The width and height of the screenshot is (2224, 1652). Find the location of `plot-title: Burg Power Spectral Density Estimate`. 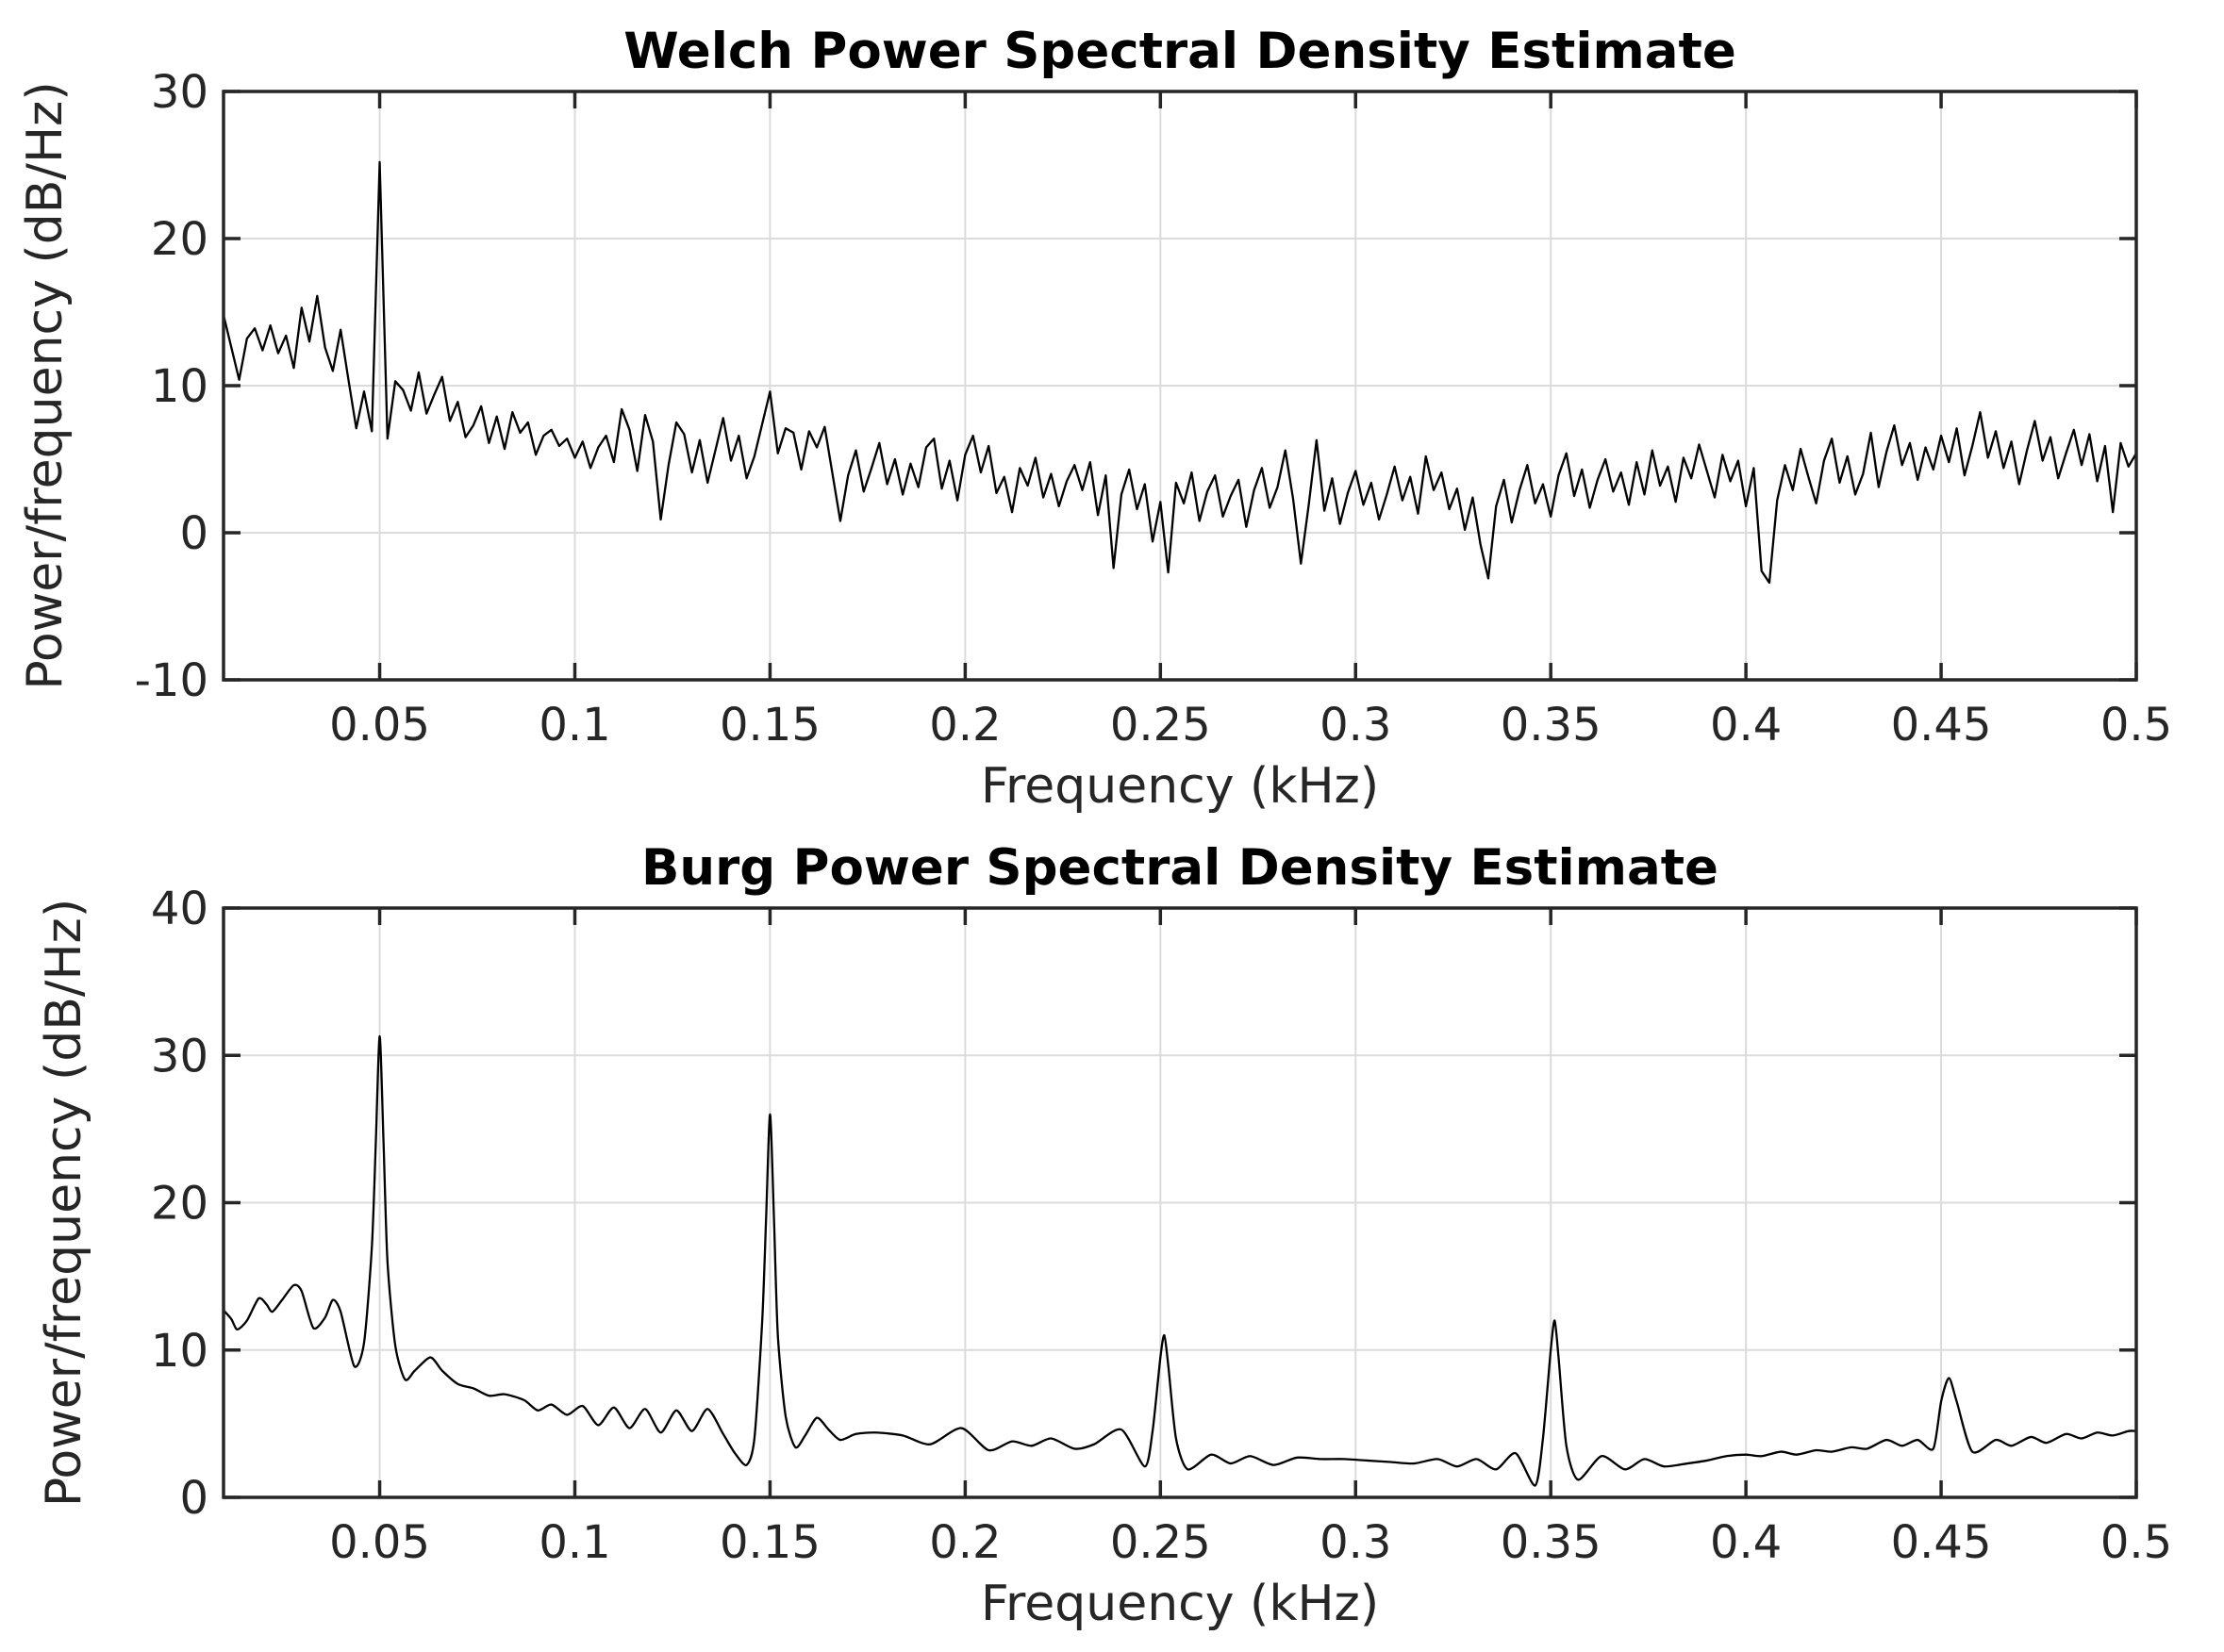

plot-title: Burg Power Spectral Density Estimate is located at coordinates (1179, 868).